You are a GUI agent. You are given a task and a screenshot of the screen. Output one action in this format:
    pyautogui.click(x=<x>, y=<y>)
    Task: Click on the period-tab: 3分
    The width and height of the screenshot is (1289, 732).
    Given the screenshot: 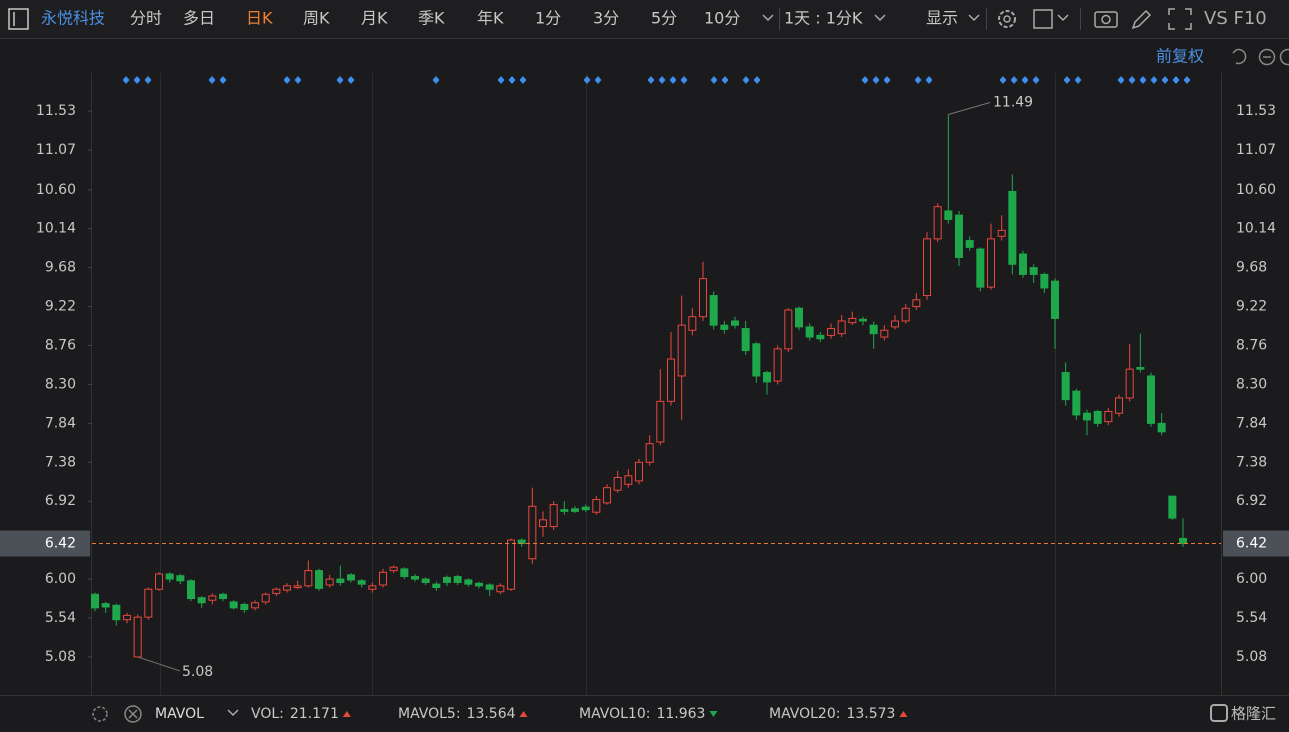 What is the action you would take?
    pyautogui.click(x=606, y=18)
    